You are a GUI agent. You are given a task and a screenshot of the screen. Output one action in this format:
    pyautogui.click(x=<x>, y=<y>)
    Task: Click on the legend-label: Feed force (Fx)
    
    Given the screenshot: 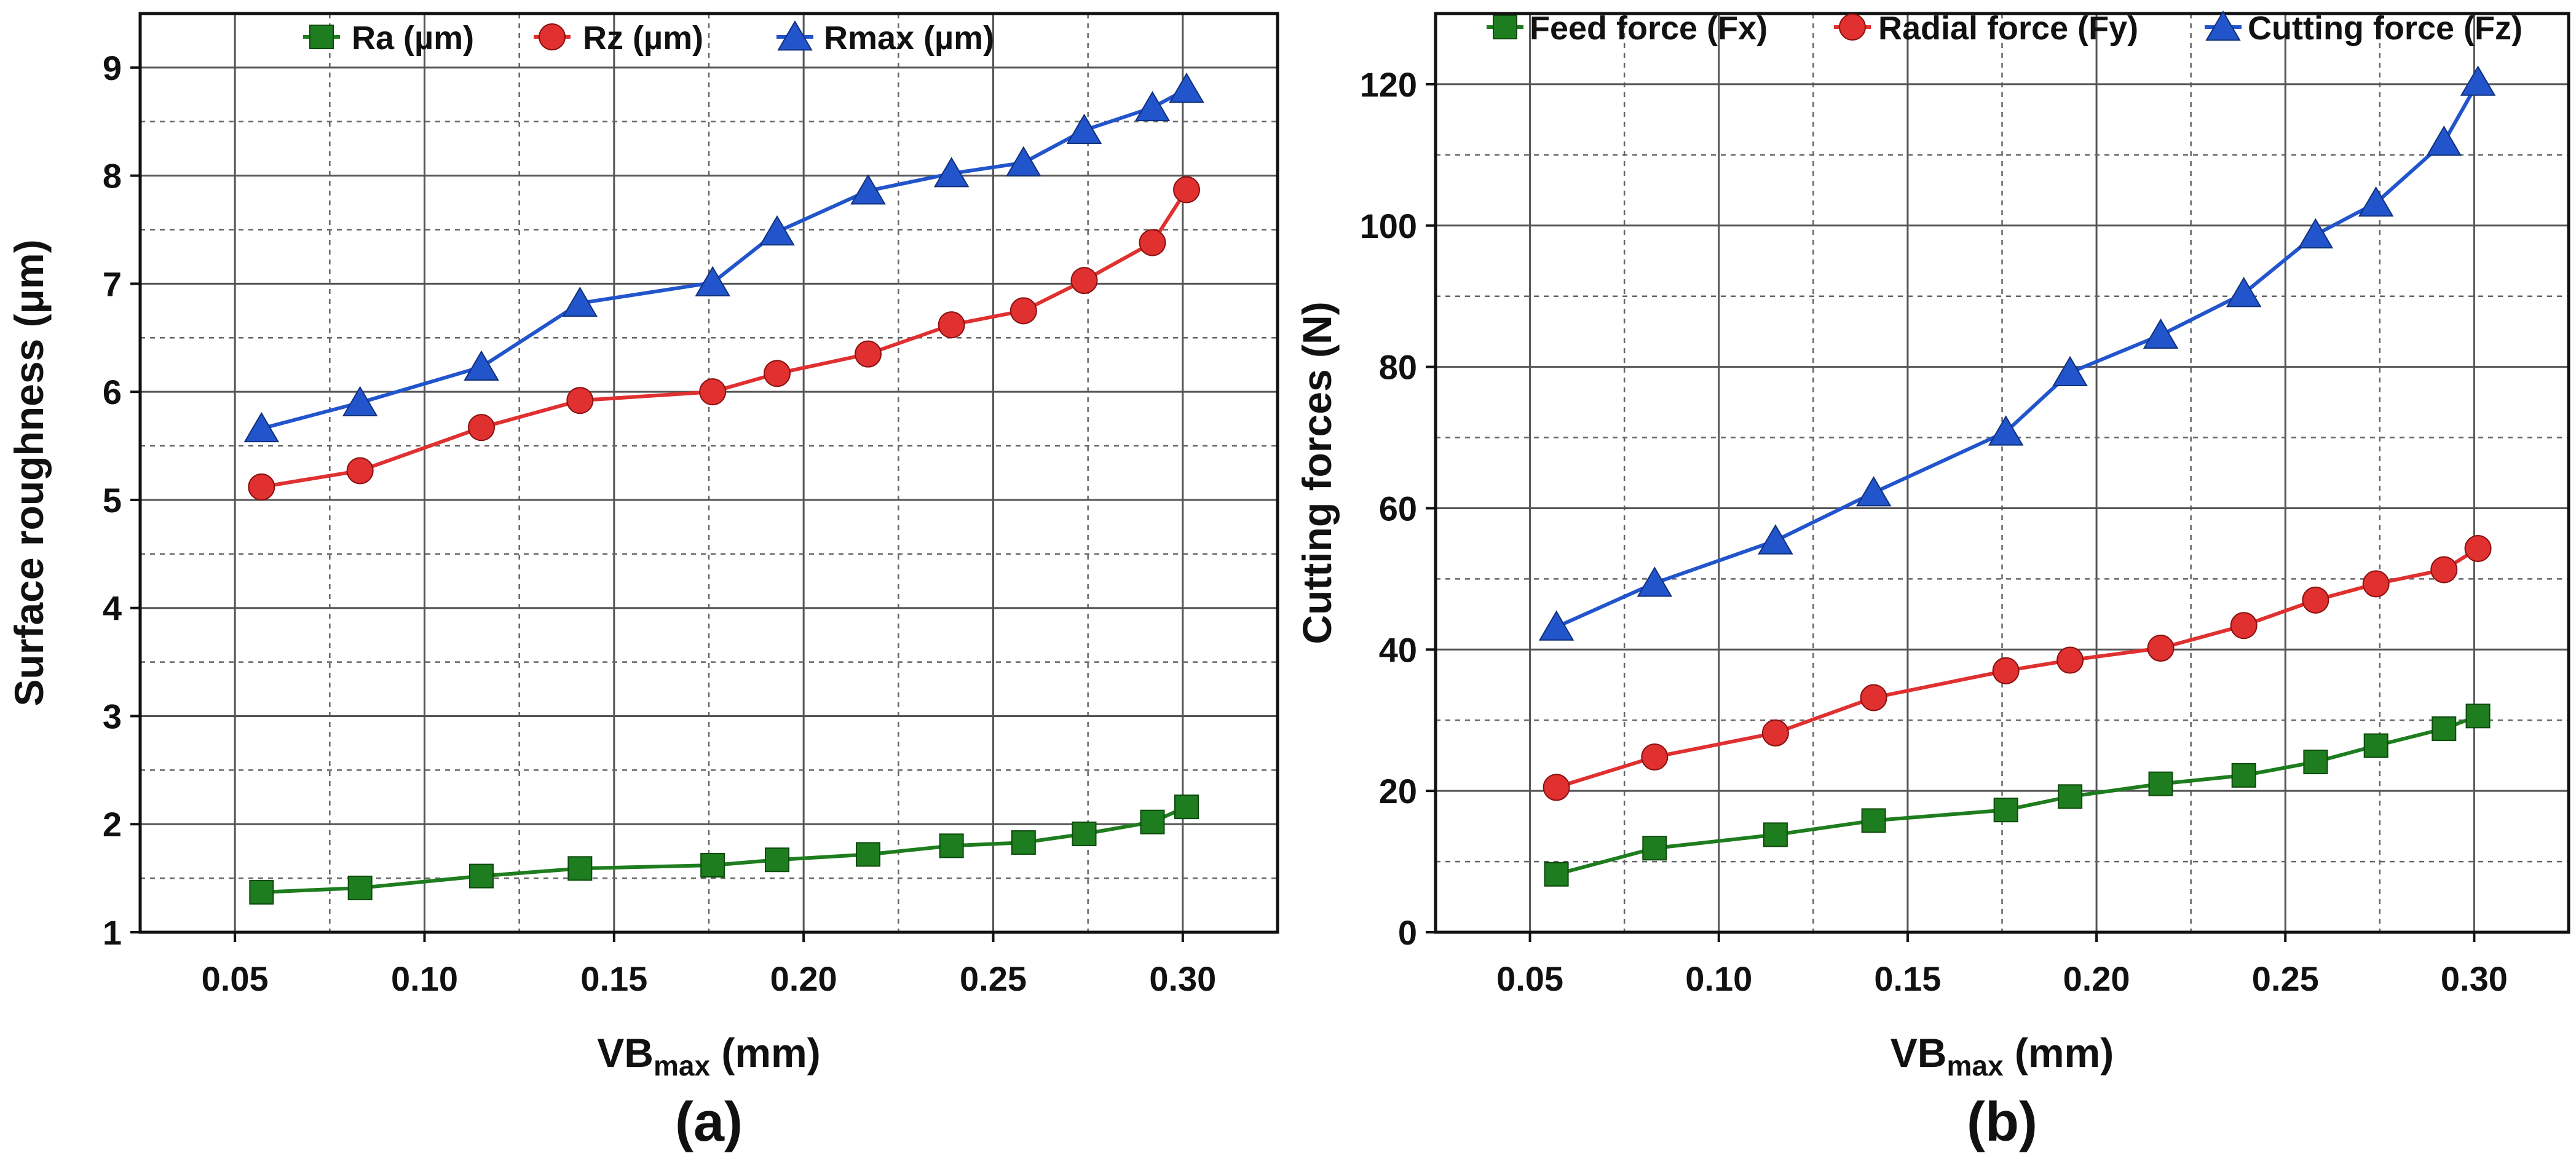 What is the action you would take?
    pyautogui.click(x=1649, y=29)
    